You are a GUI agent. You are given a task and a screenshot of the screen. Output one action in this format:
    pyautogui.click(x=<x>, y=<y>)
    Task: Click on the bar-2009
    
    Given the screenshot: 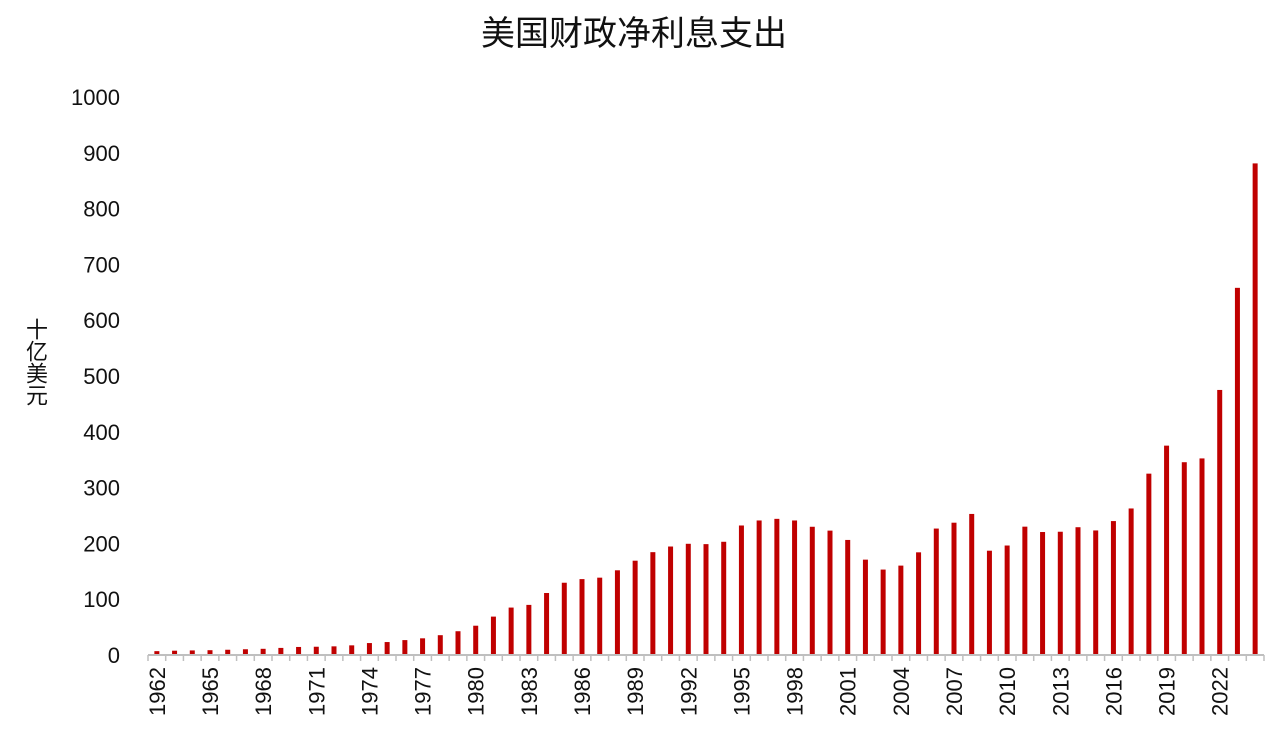 What is the action you would take?
    pyautogui.click(x=989, y=602)
    